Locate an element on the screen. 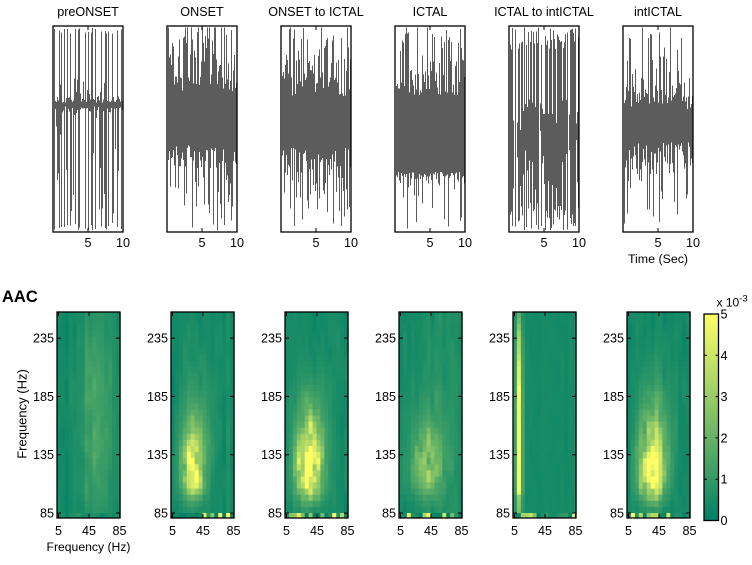 Image resolution: width=752 pixels, height=565 pixels. svg-text: ICTAL to intICTAL is located at coordinates (544, 12).